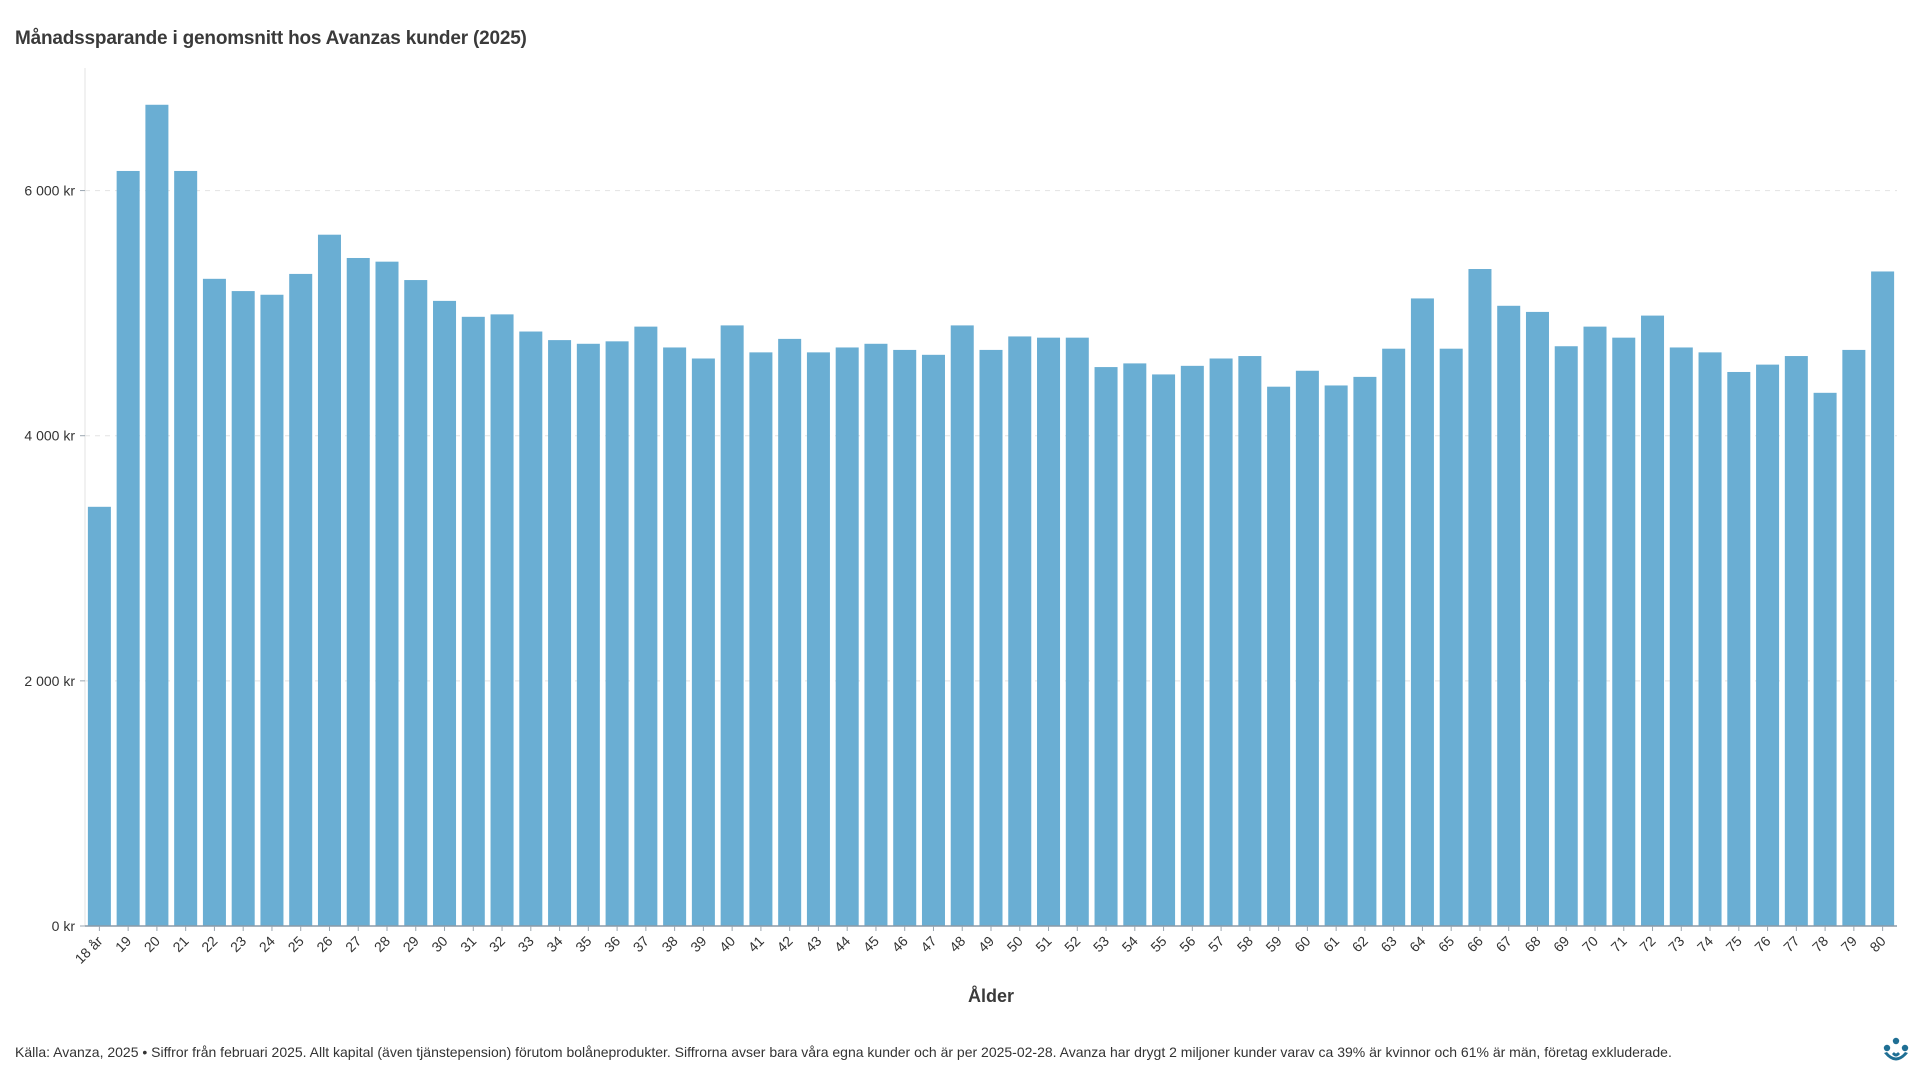 The width and height of the screenshot is (1920, 1080). What do you see at coordinates (1647, 944) in the screenshot?
I see `x-tick-label: 72` at bounding box center [1647, 944].